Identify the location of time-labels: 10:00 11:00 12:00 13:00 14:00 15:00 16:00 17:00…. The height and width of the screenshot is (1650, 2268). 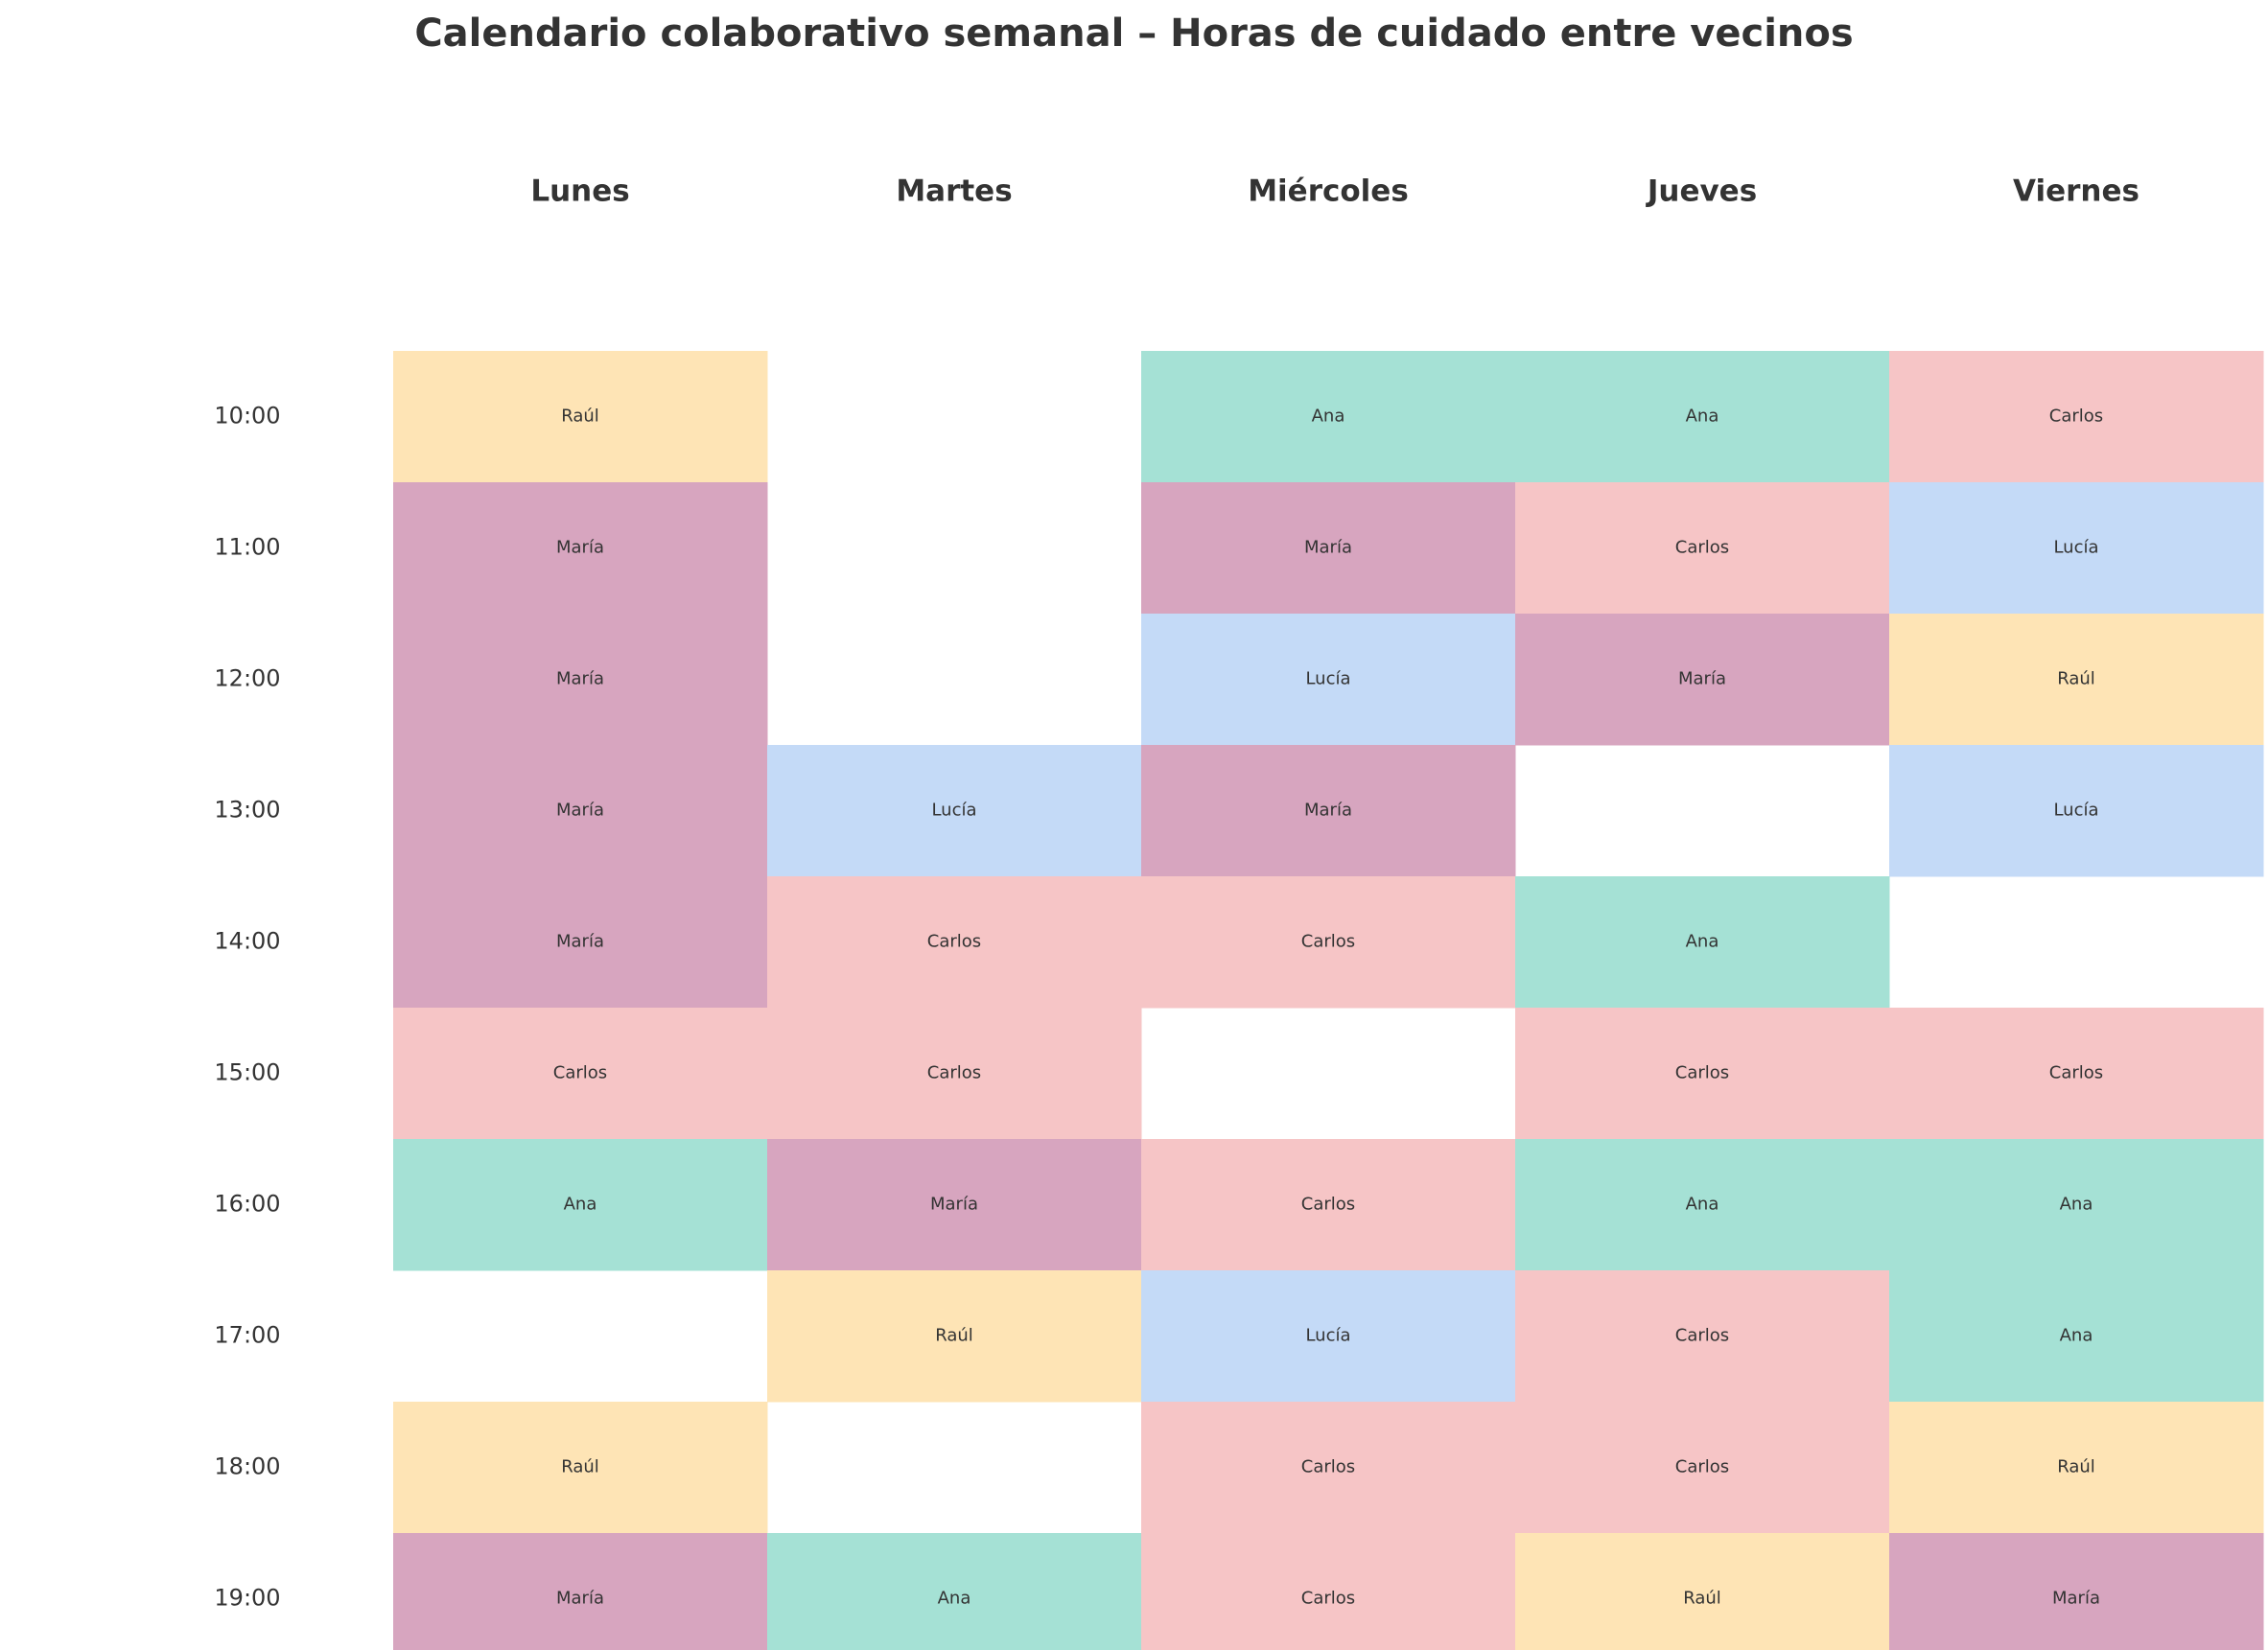
(247, 1007).